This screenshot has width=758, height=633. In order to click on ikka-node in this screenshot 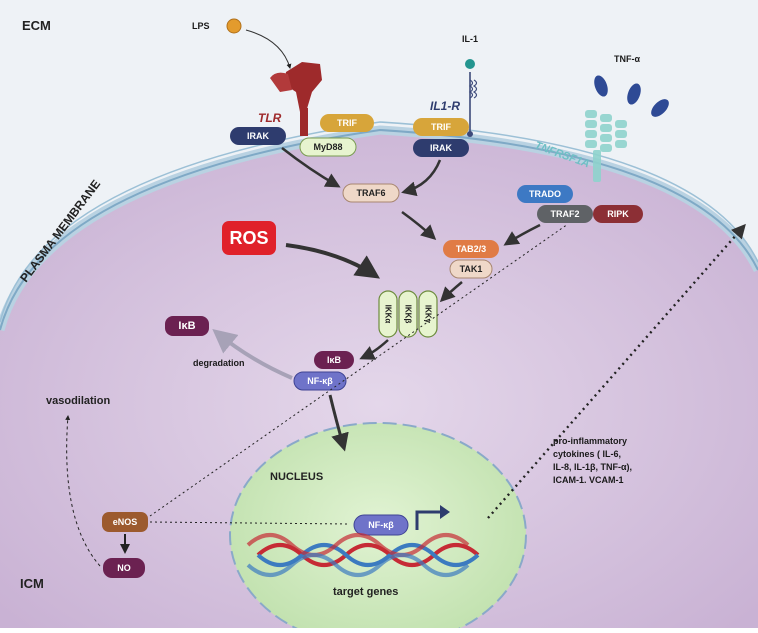, I will do `click(388, 314)`.